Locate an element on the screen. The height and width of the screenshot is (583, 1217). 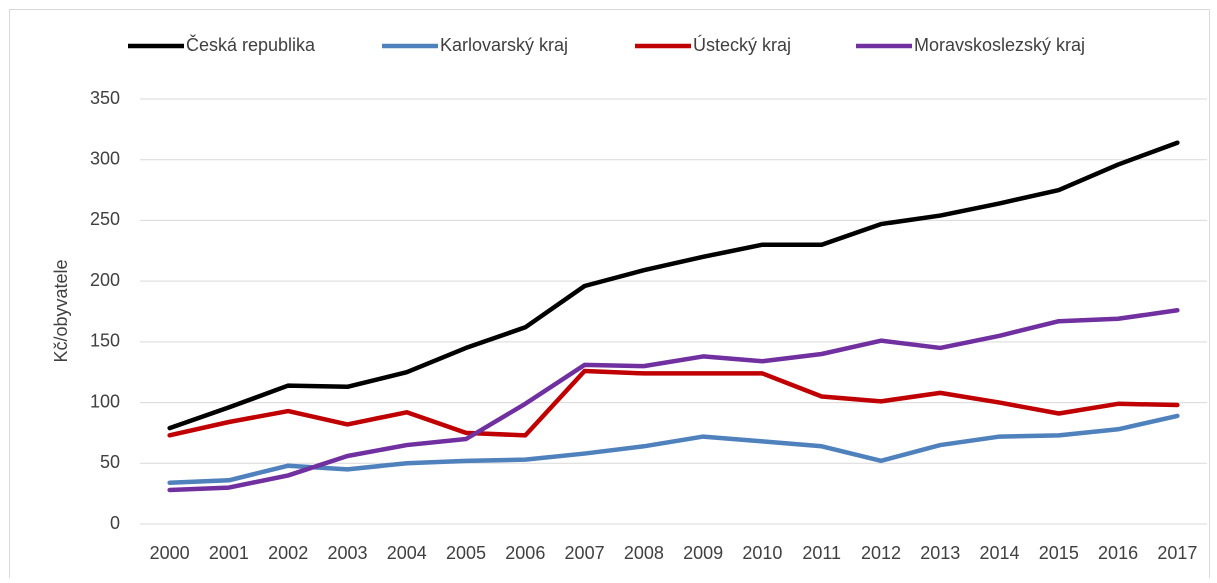
x-tick-label: 2000 is located at coordinates (170, 553).